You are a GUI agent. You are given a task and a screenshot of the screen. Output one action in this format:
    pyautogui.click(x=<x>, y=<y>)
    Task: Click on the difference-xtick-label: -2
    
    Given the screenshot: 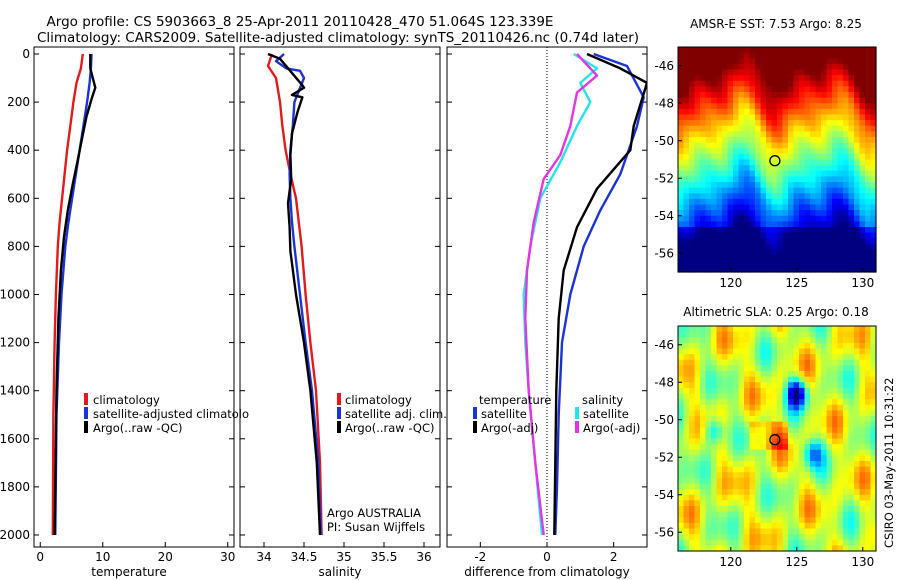 What is the action you would take?
    pyautogui.click(x=480, y=557)
    